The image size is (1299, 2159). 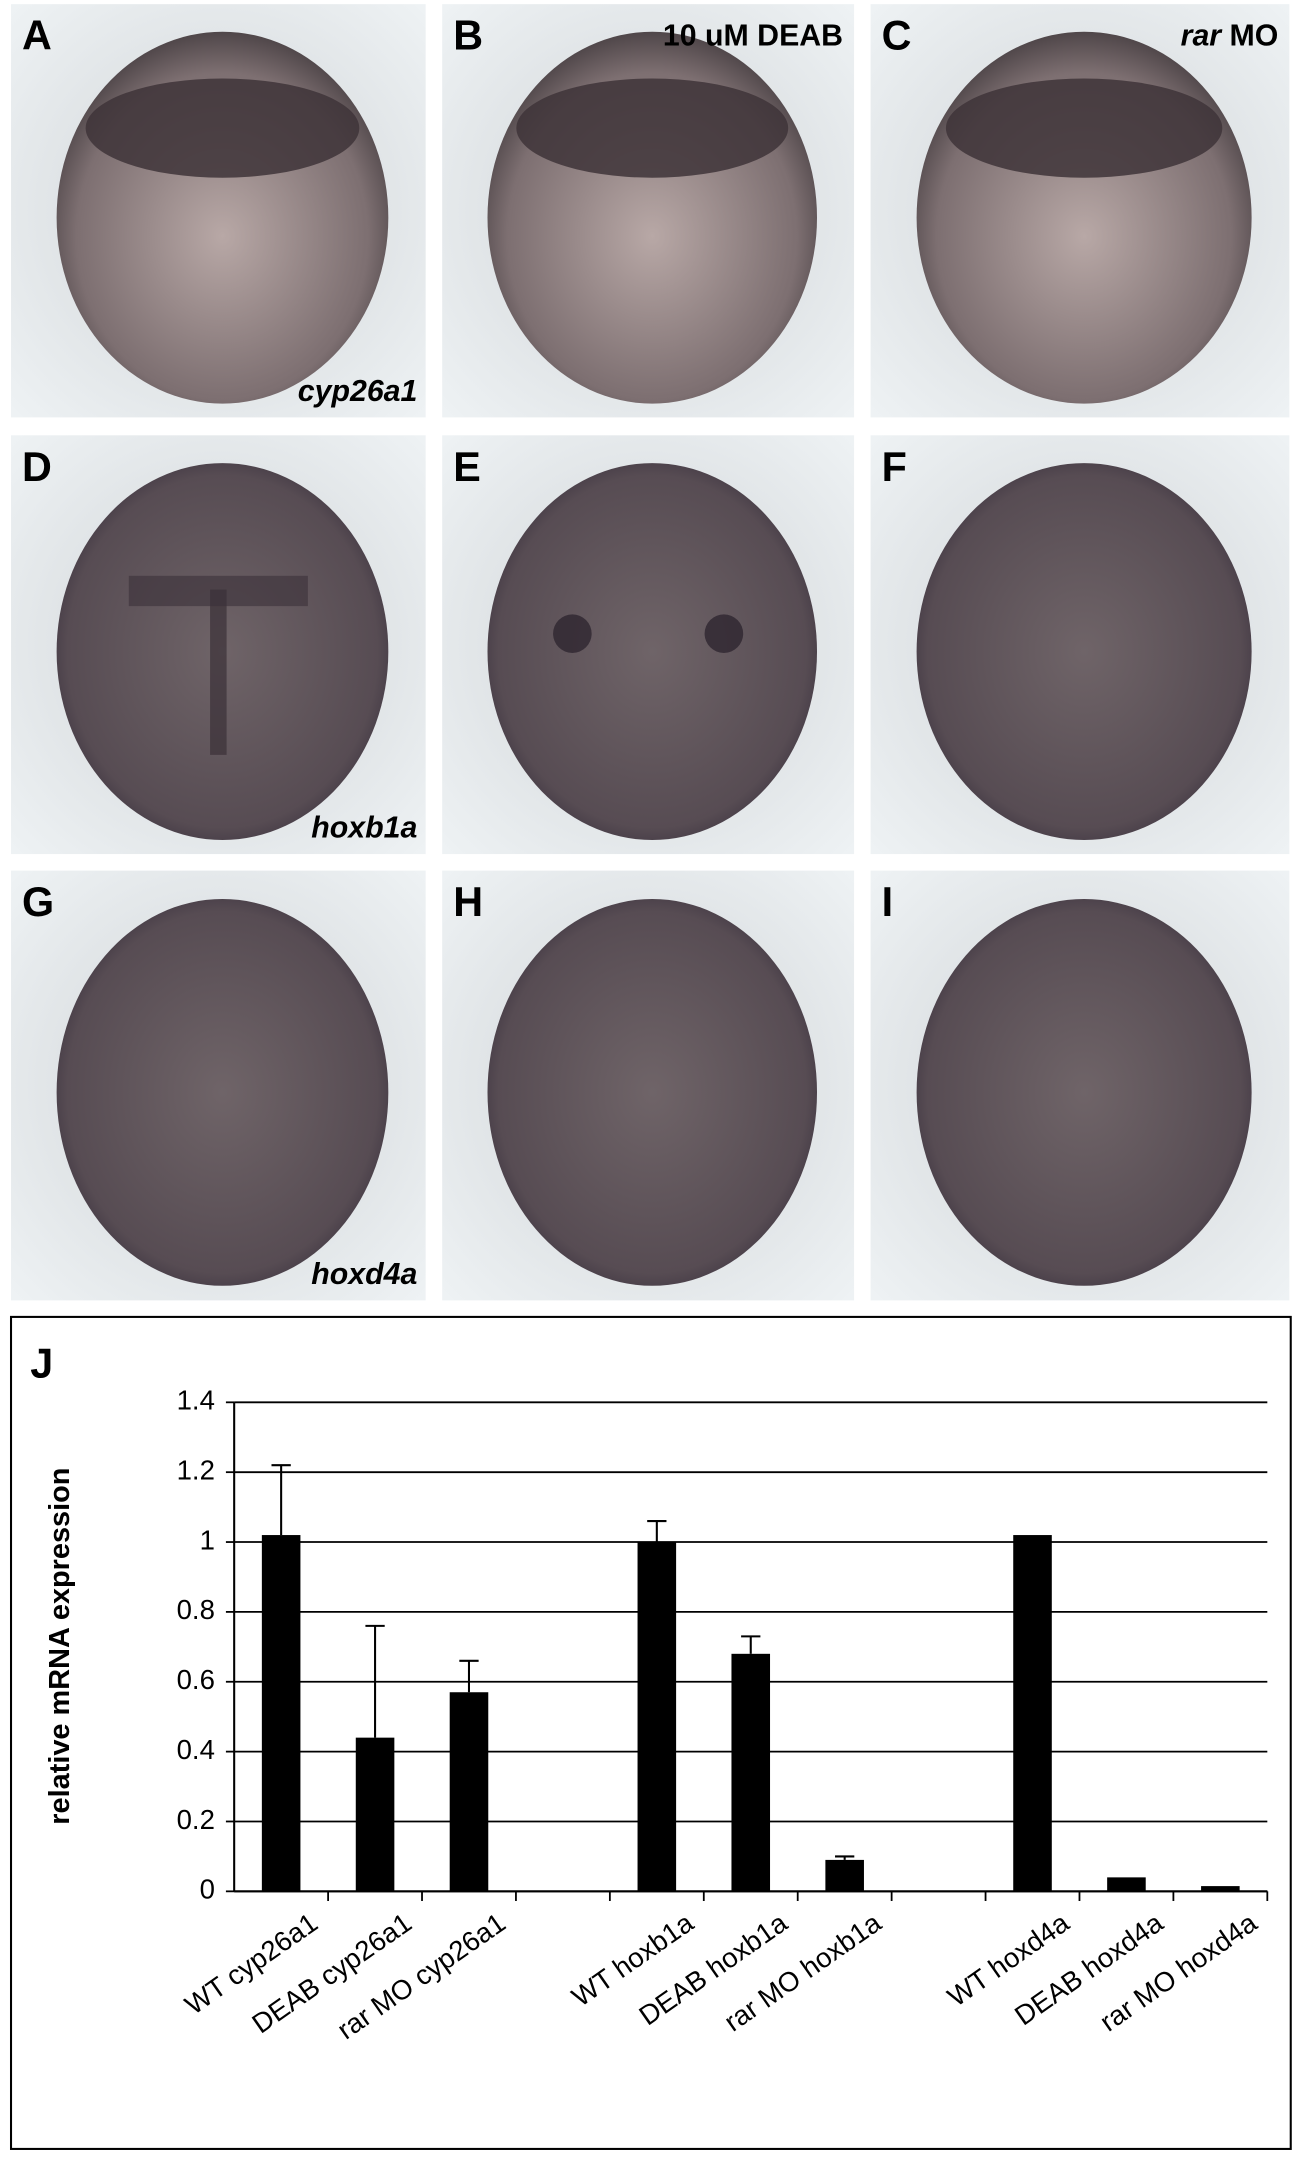 What do you see at coordinates (41, 1364) in the screenshot?
I see `panel-letter: J` at bounding box center [41, 1364].